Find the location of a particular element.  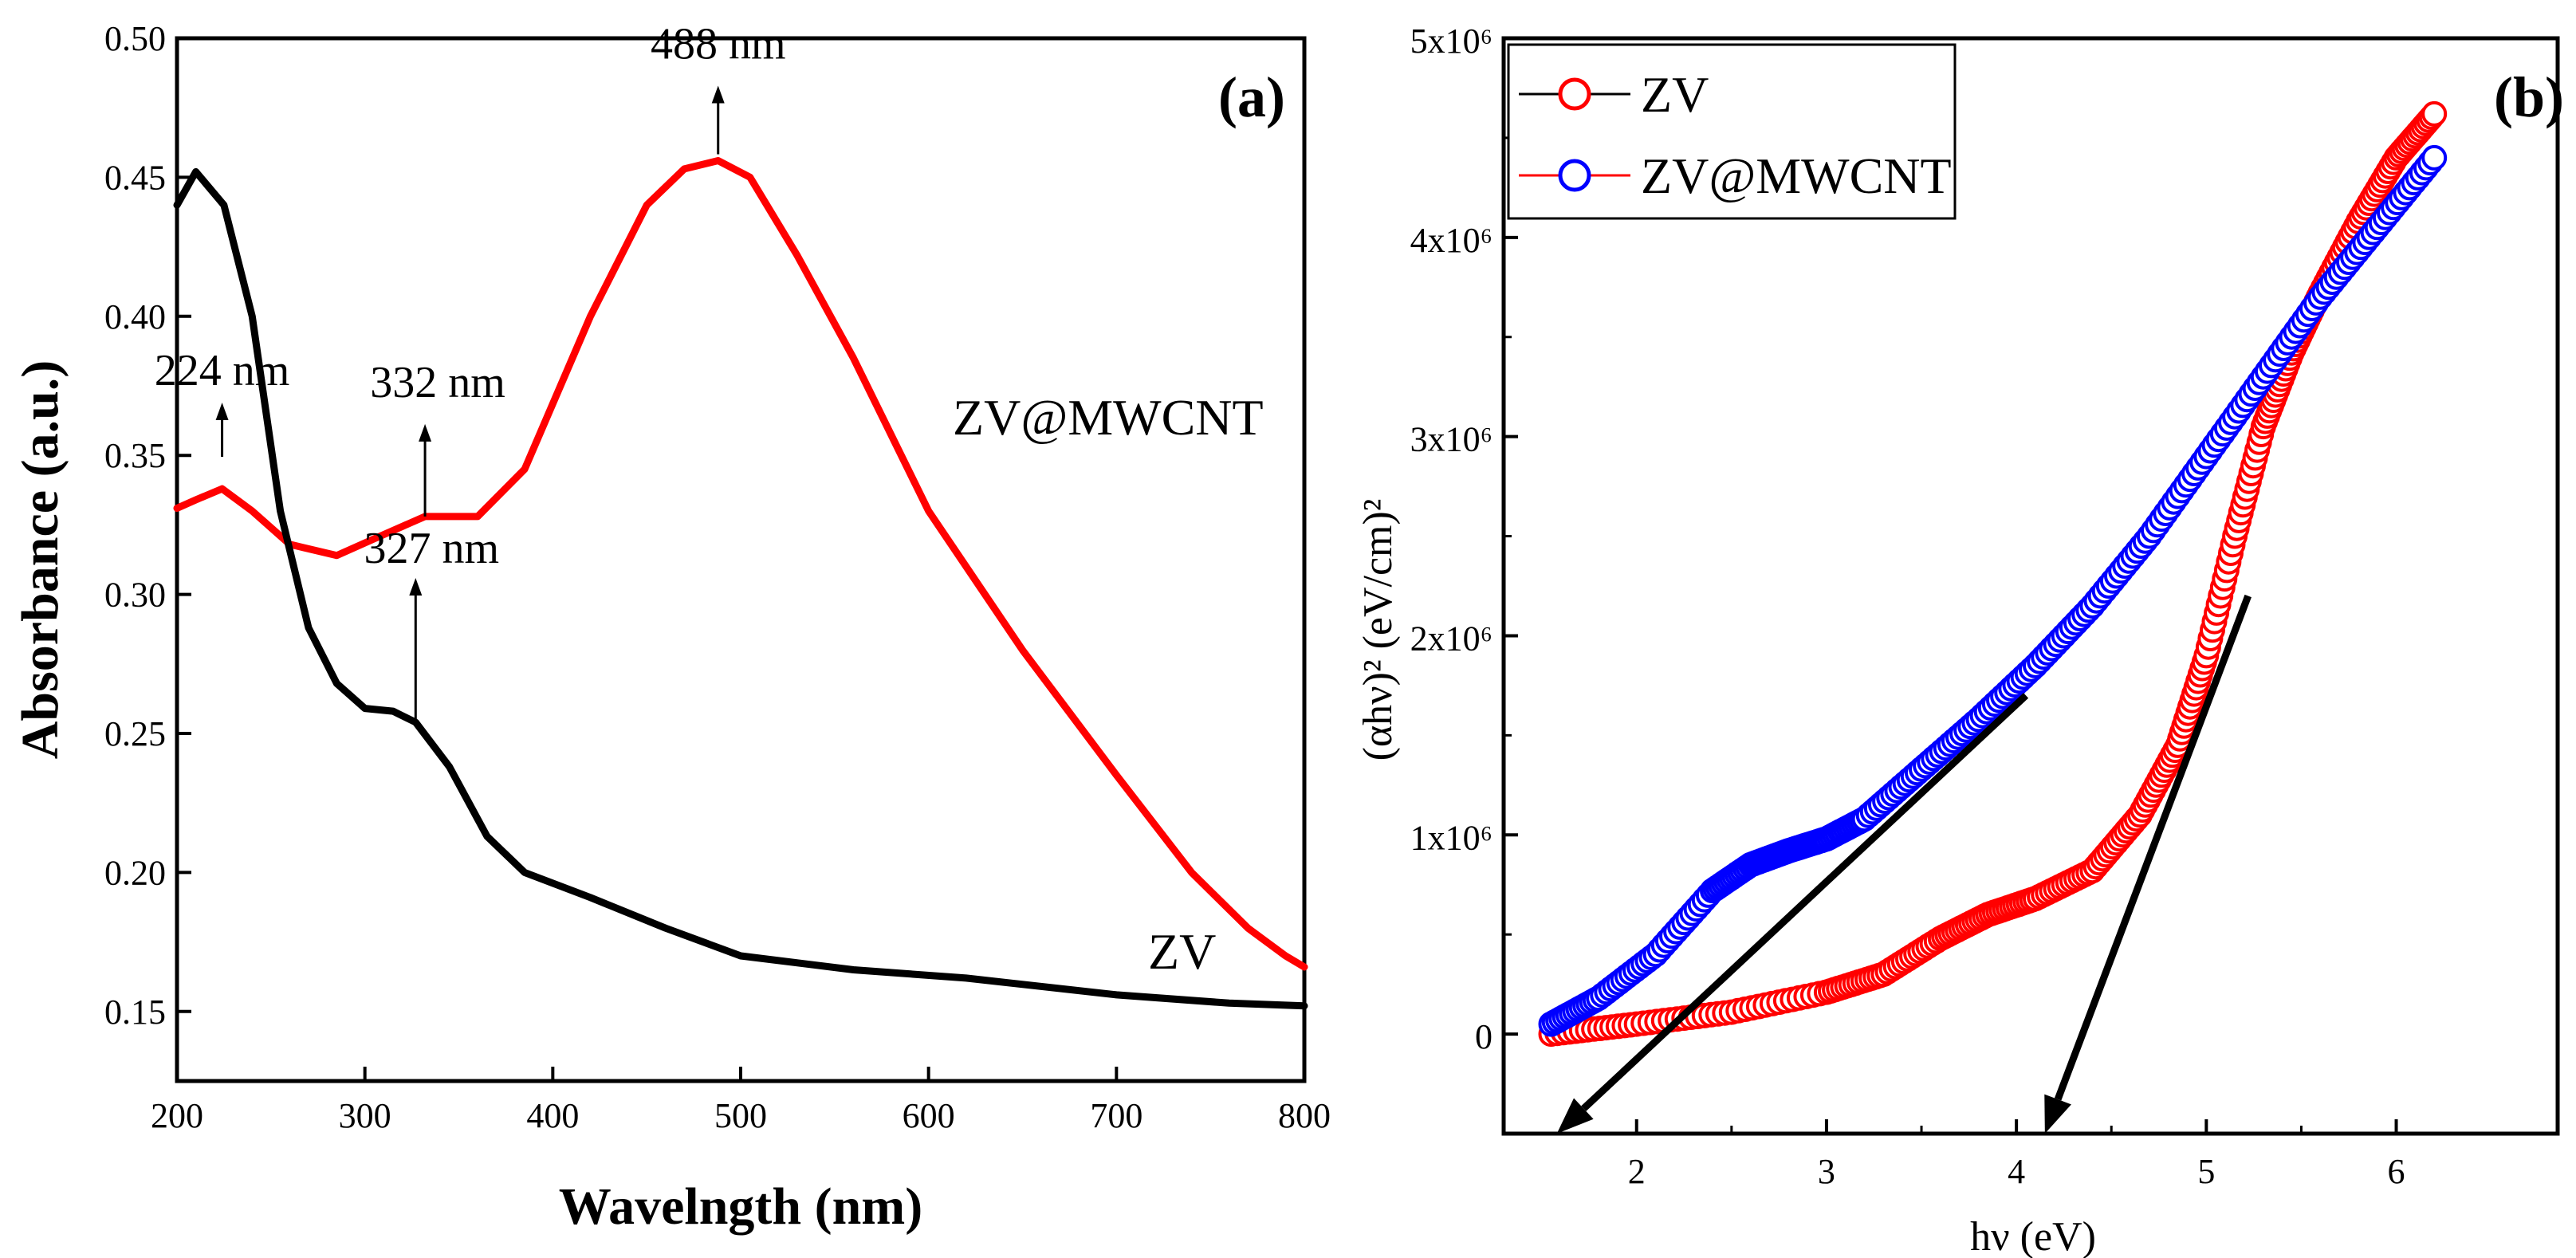

y-tick-label: 0.20 is located at coordinates (135, 872).